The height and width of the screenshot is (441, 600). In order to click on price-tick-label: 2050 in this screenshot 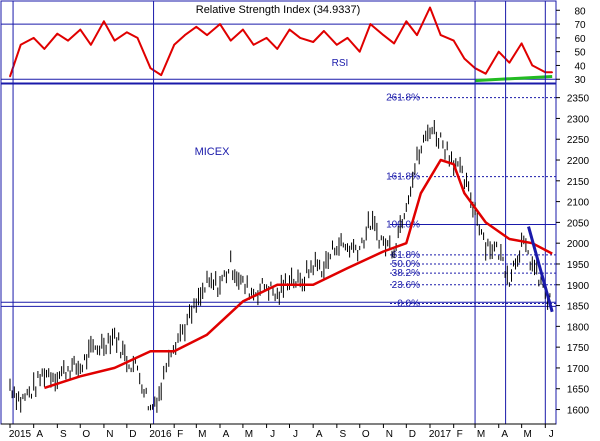, I will do `click(578, 223)`.